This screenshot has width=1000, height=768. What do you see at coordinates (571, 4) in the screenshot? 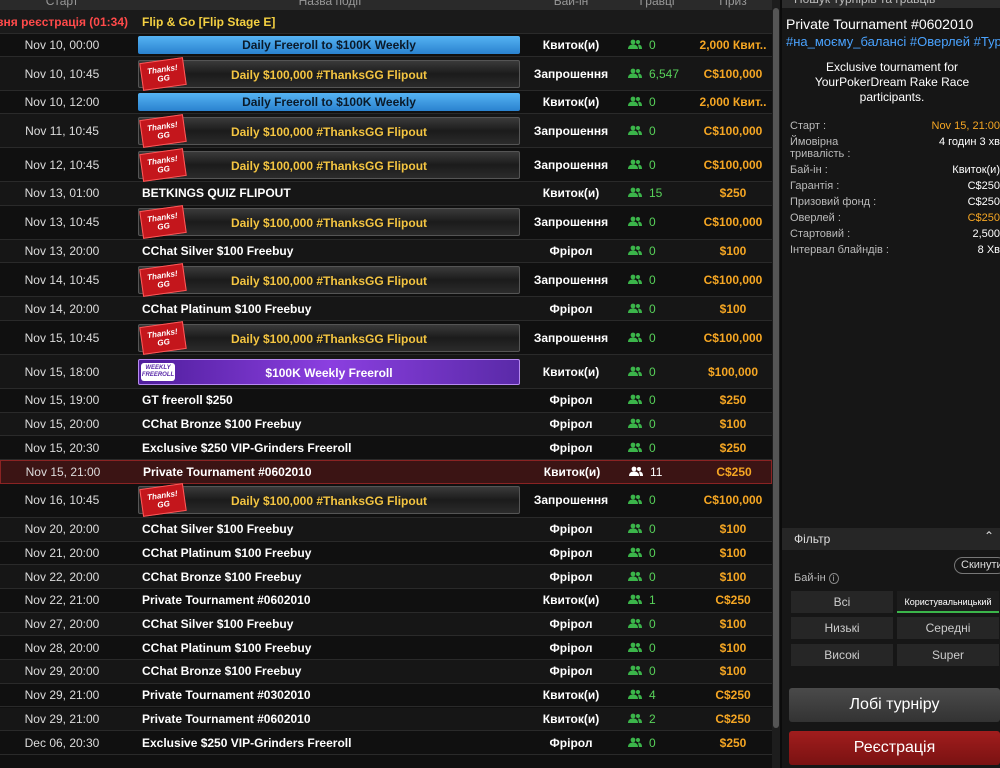
I see `column-header: Бай-ін` at bounding box center [571, 4].